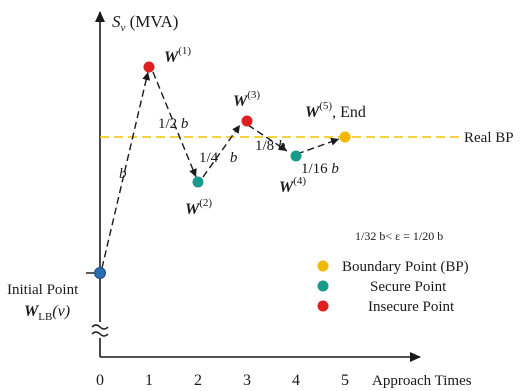 The width and height of the screenshot is (525, 391). I want to click on point-initial, so click(100, 273).